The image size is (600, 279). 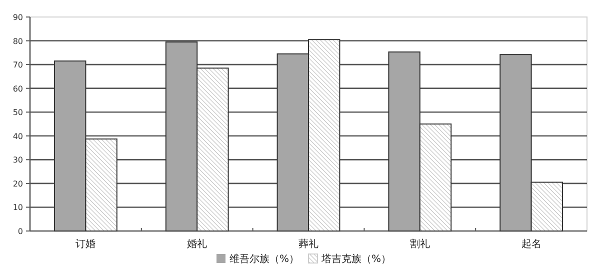 What do you see at coordinates (265, 259) in the screenshot?
I see `legend-label: 维吾尔族（%）` at bounding box center [265, 259].